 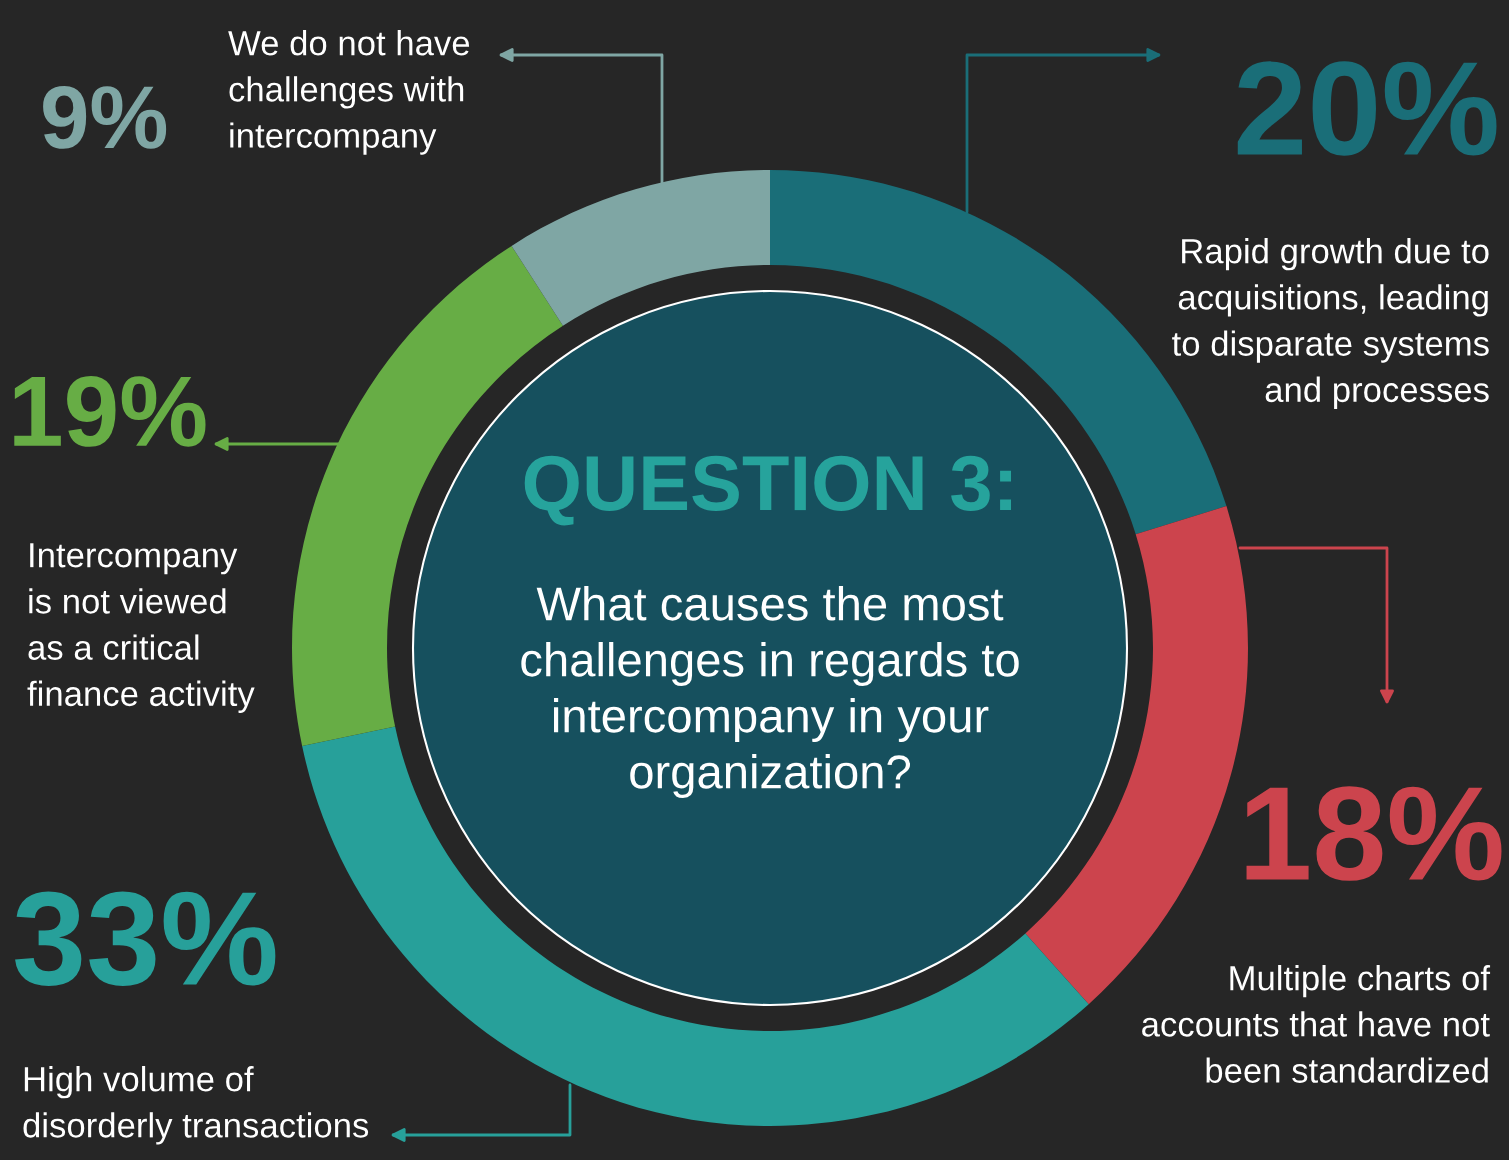 What do you see at coordinates (1374, 833) in the screenshot?
I see `data-label: 18%` at bounding box center [1374, 833].